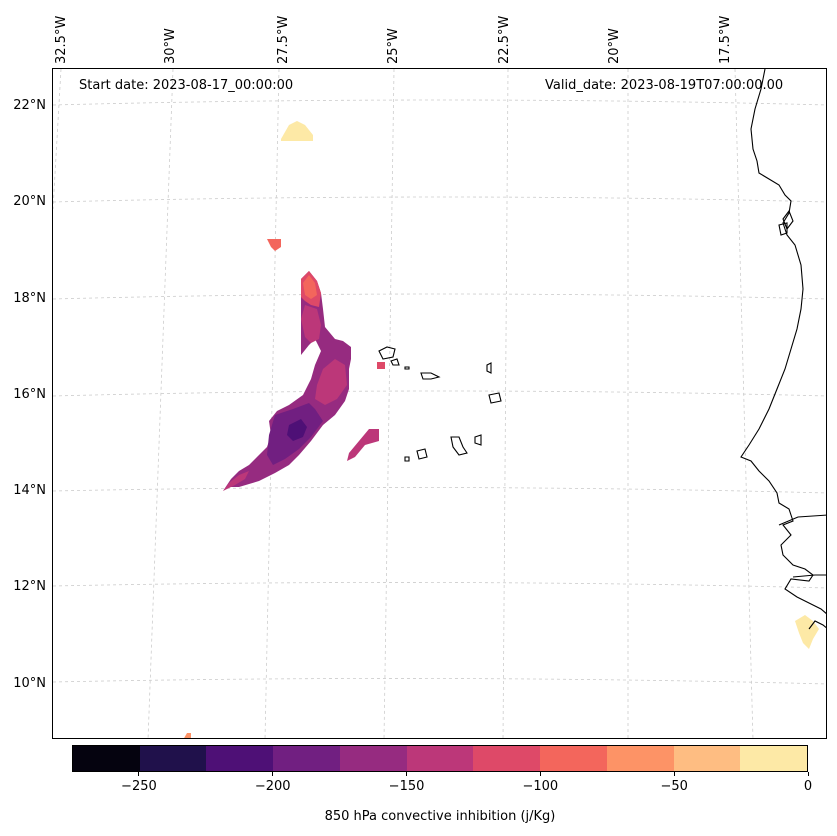 This screenshot has width=837, height=836. I want to click on island-santa-luzia, so click(407, 368).